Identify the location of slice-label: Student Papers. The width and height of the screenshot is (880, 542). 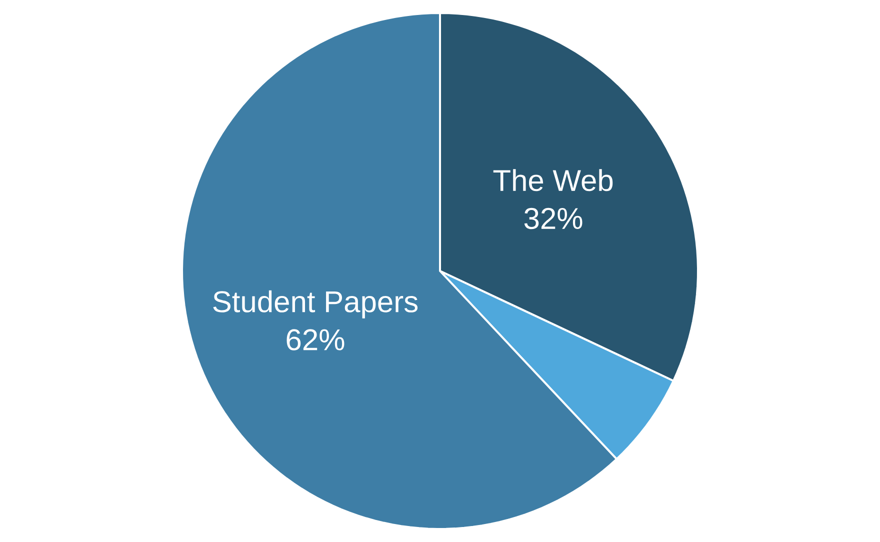
(315, 304).